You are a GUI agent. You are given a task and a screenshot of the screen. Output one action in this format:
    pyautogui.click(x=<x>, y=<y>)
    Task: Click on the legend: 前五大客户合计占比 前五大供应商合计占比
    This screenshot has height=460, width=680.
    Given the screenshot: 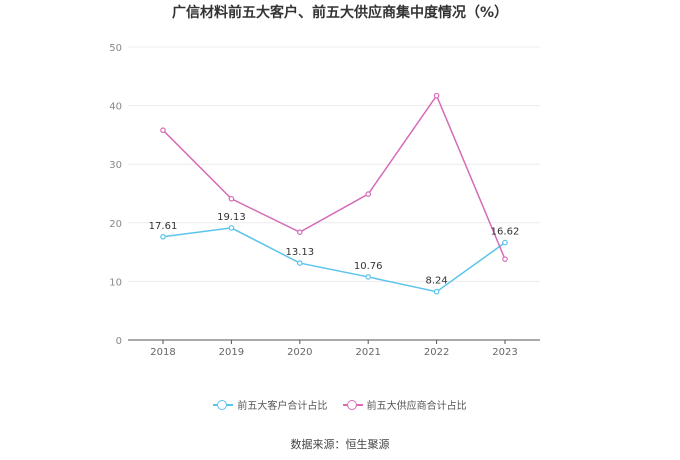 What is the action you would take?
    pyautogui.click(x=340, y=405)
    